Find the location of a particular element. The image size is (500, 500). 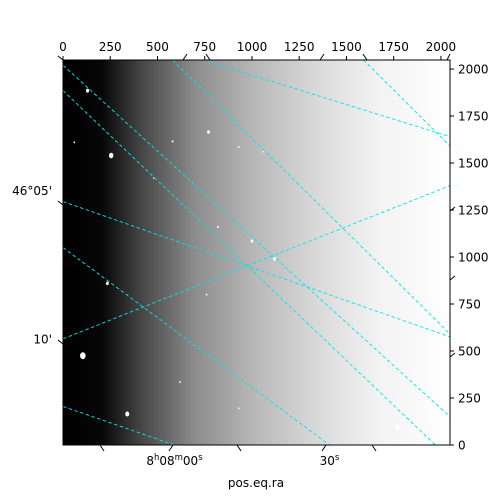

right-tick-label-4: 1000 is located at coordinates (473, 258).